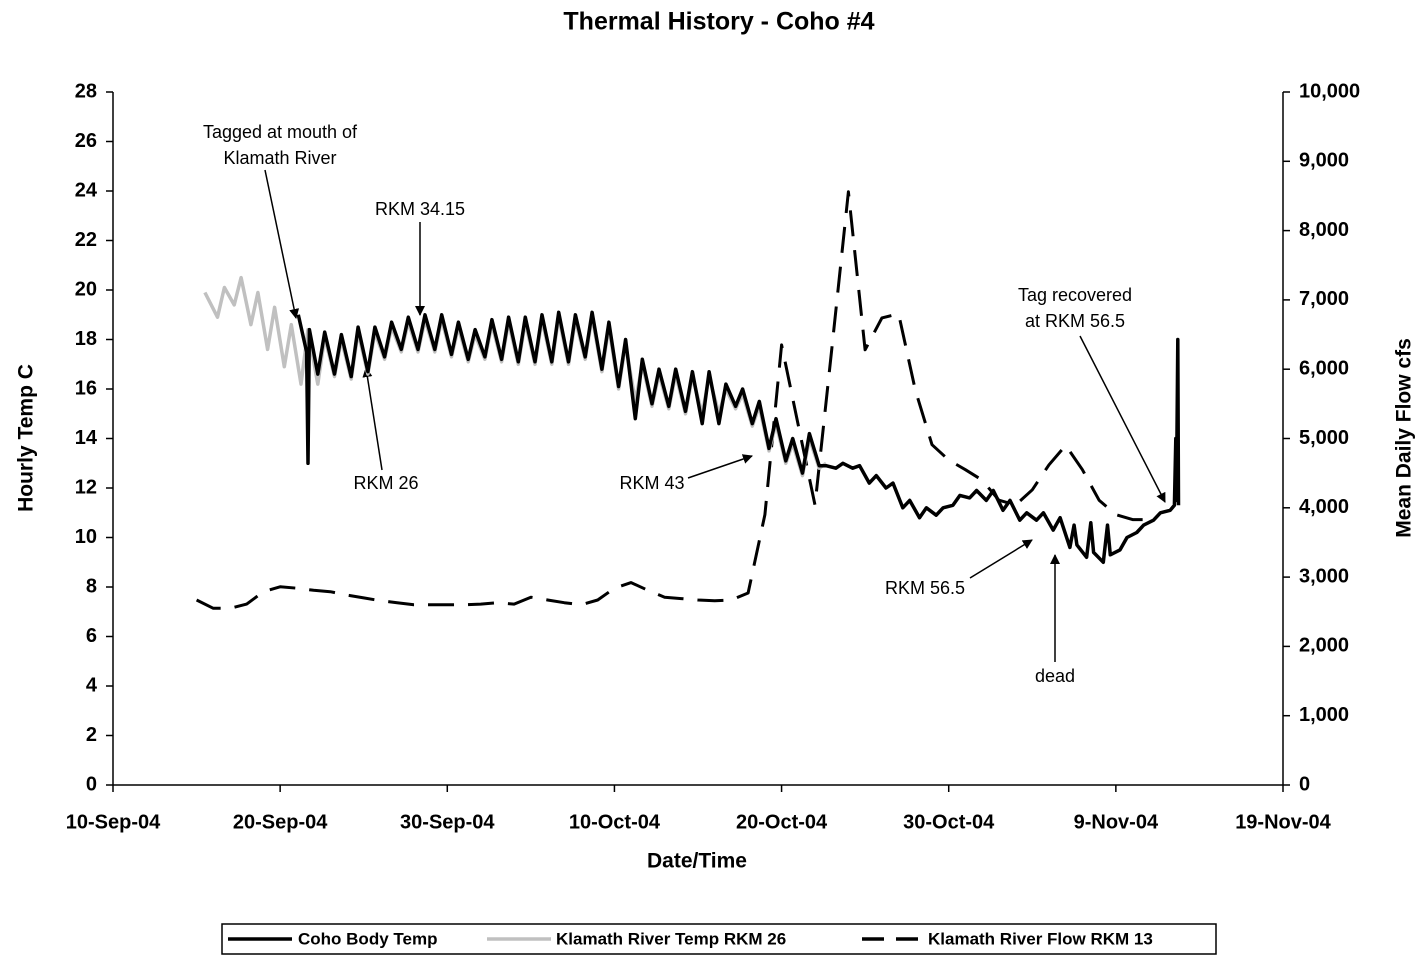  Describe the element at coordinates (1324, 438) in the screenshot. I see `y2-tick-label: 5,000` at that location.